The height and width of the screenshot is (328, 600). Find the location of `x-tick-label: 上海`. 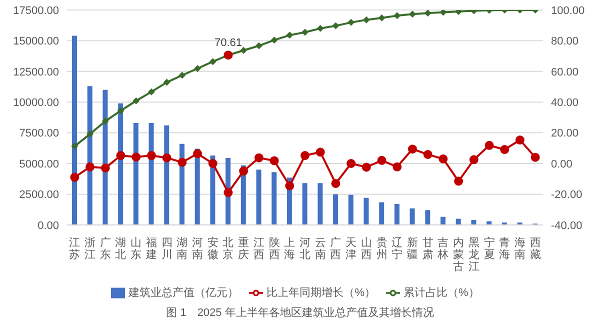

x-tick-label: 上海 is located at coordinates (290, 248).